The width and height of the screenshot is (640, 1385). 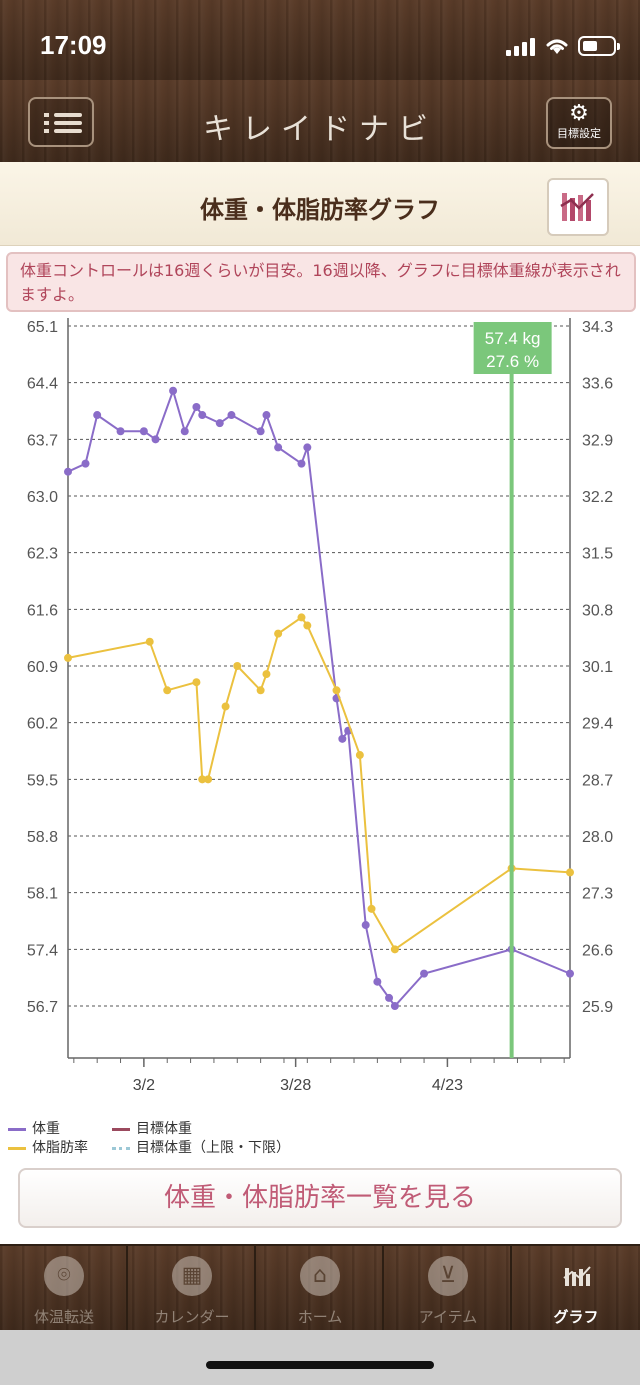 What do you see at coordinates (597, 1007) in the screenshot?
I see `y-tick-right: 25.9` at bounding box center [597, 1007].